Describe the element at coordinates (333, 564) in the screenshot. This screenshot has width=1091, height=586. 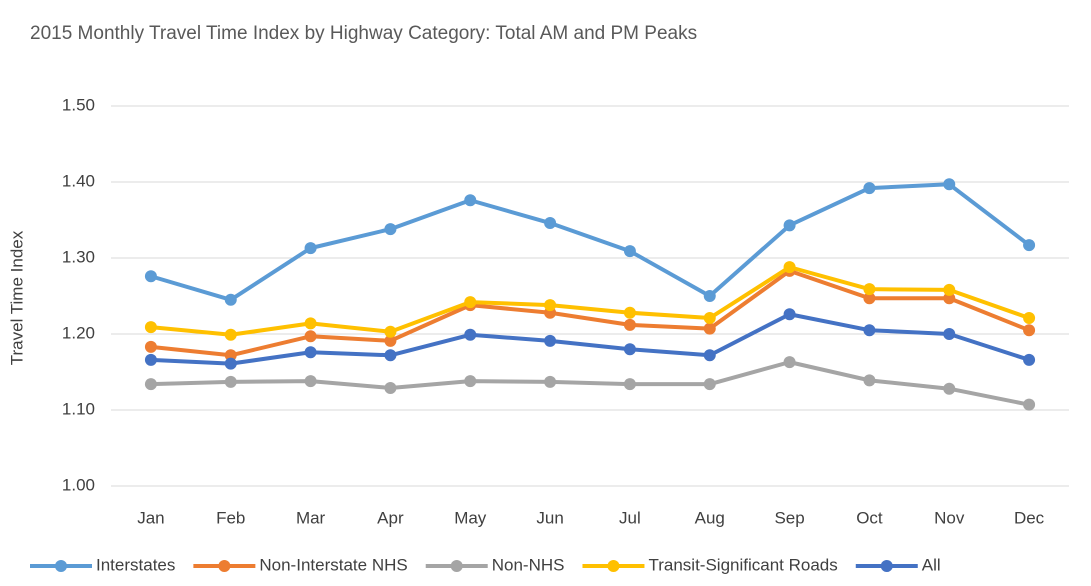
I see `legend-label: Non-Interstate NHS` at that location.